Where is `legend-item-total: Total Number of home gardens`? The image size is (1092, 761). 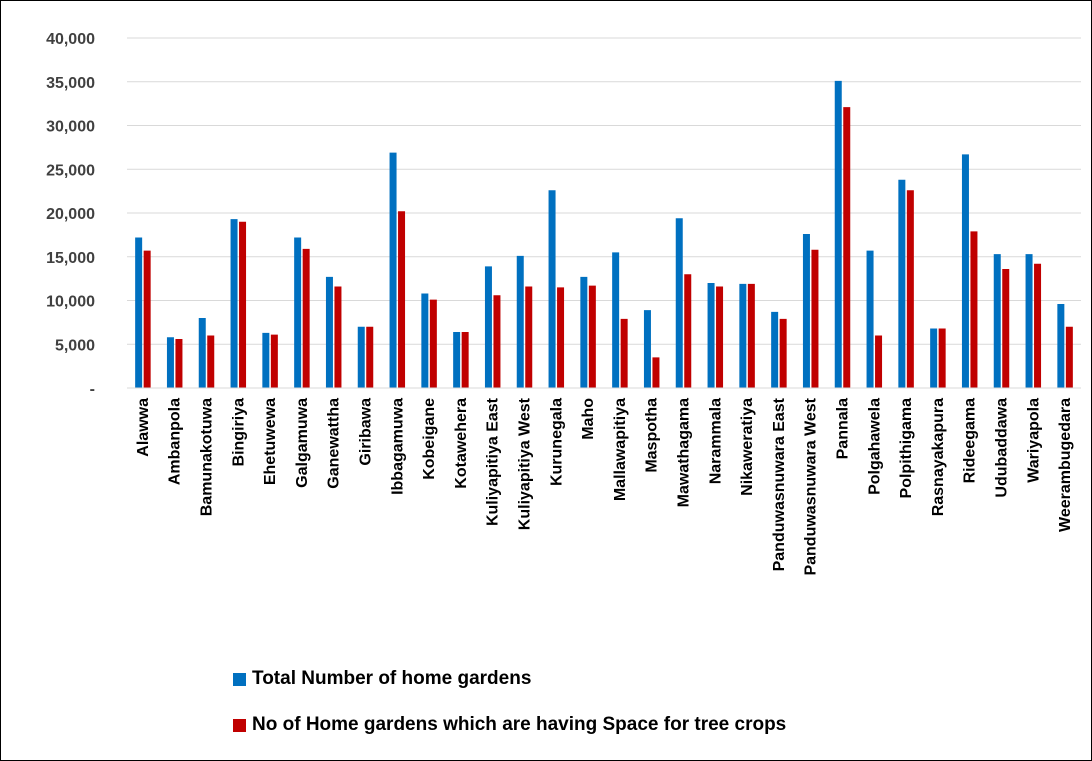 legend-item-total: Total Number of home gardens is located at coordinates (382, 679).